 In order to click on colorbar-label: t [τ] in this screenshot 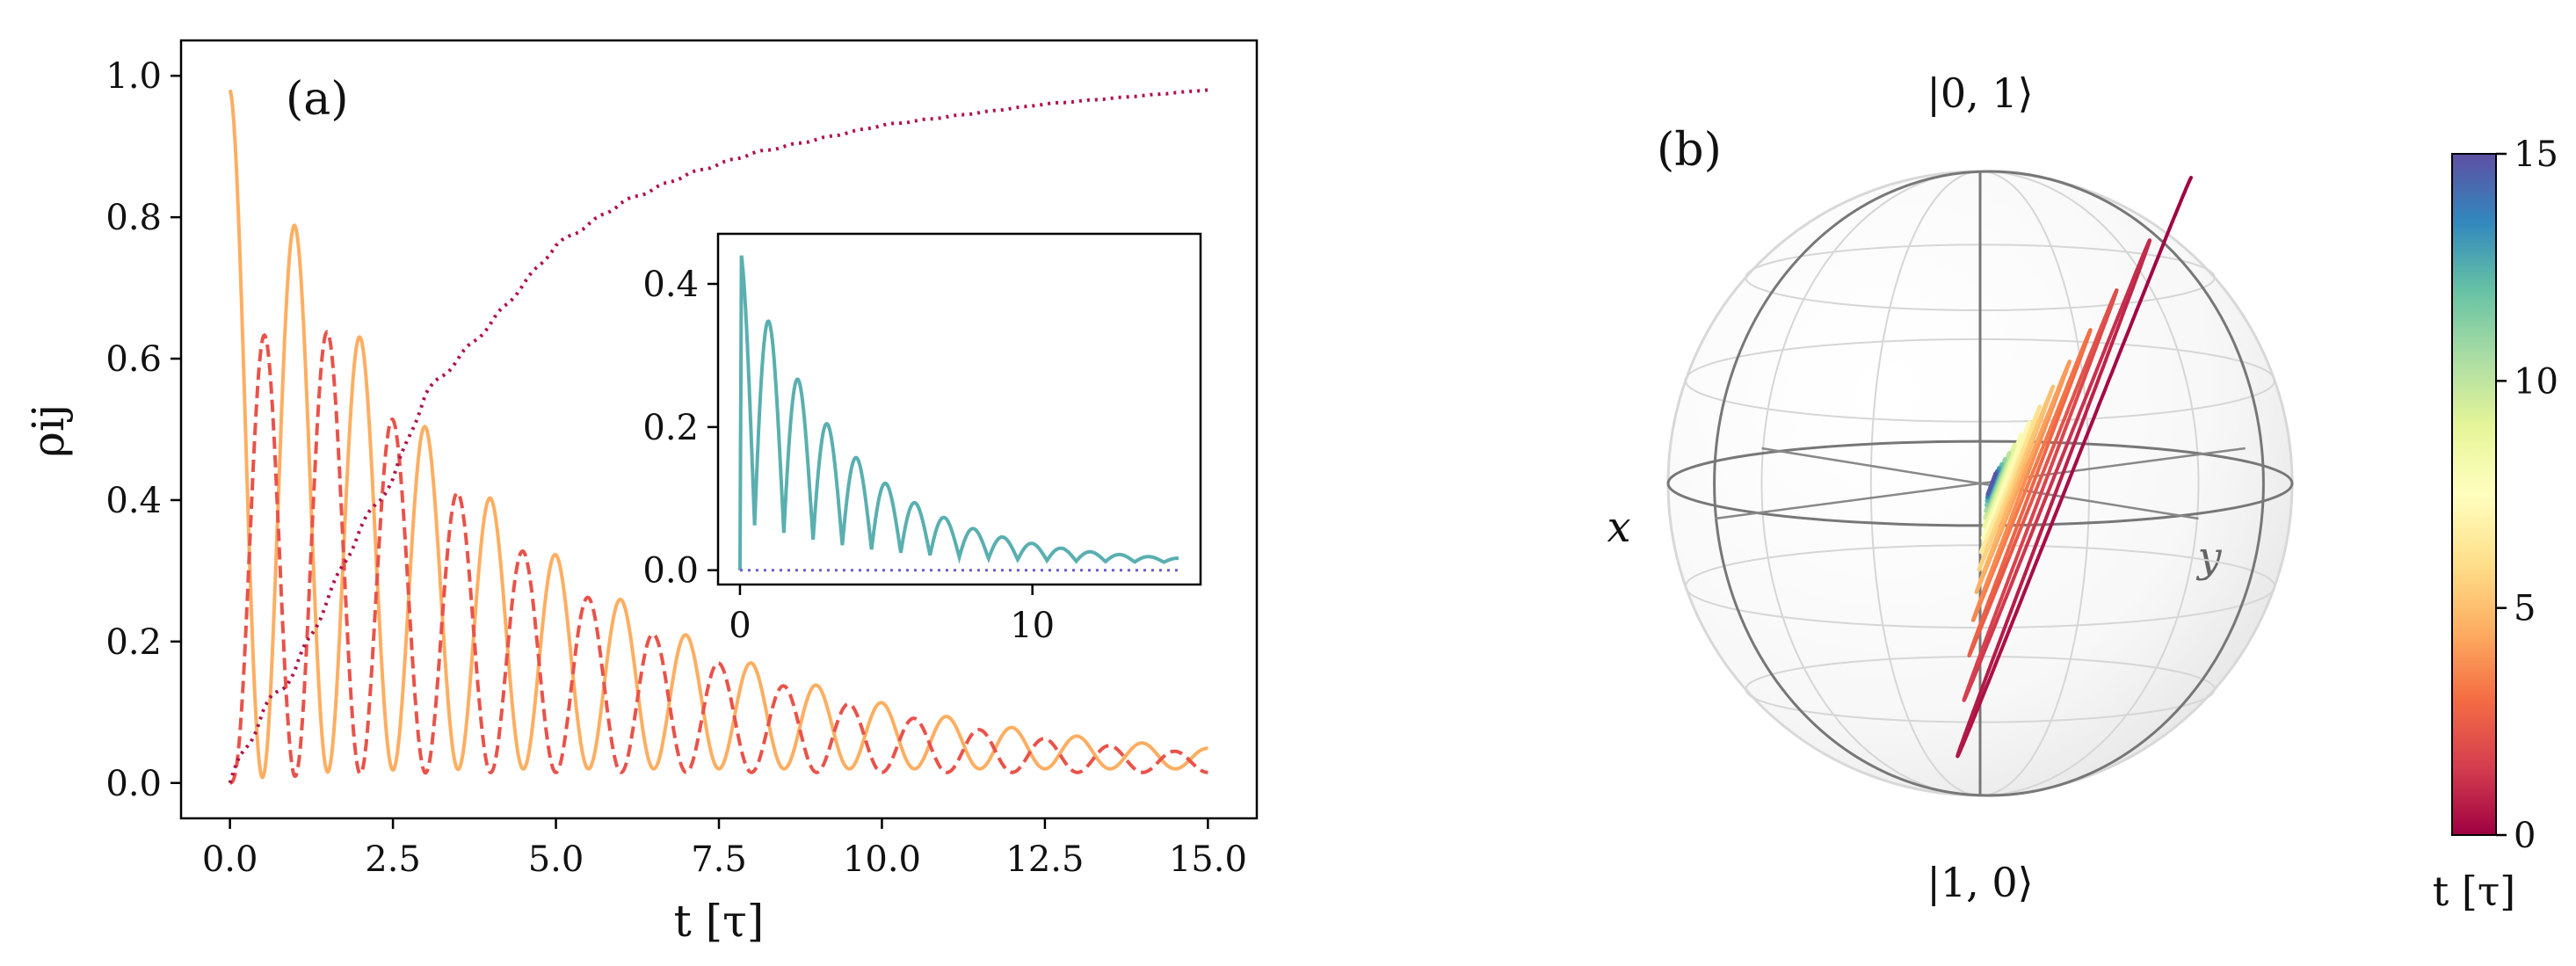, I will do `click(2474, 891)`.